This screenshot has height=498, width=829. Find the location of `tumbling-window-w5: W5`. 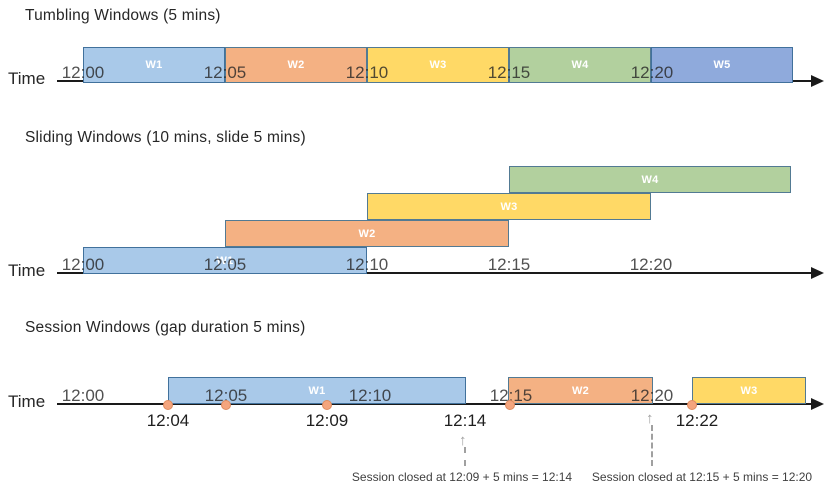

tumbling-window-w5: W5 is located at coordinates (722, 65).